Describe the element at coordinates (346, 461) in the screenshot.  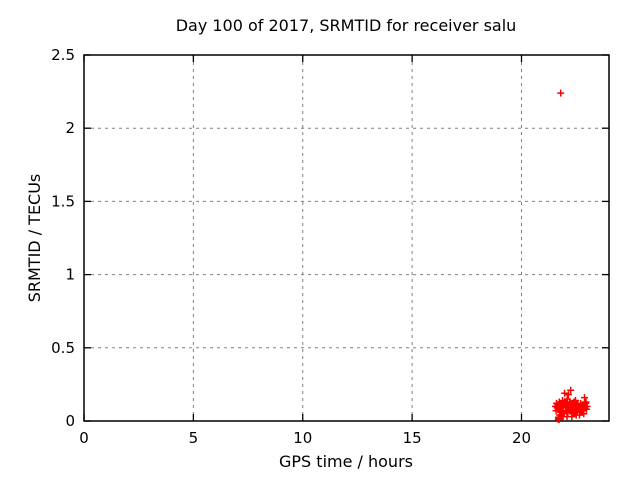
I see `x-axis-label: GPS time / hours` at that location.